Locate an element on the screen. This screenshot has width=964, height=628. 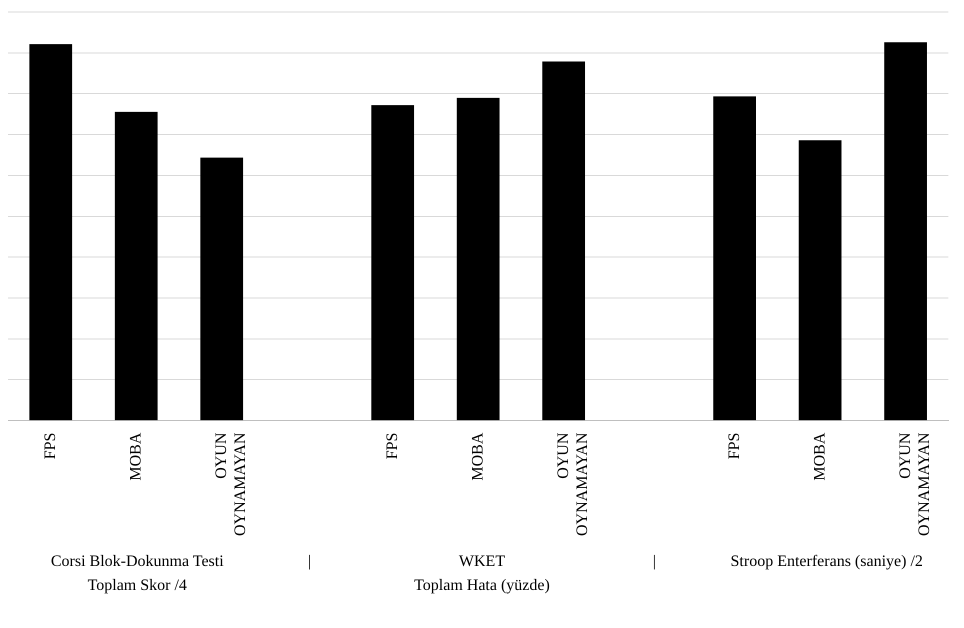
text: WKET Toplam Hata (yüzde) is located at coordinates (482, 574).